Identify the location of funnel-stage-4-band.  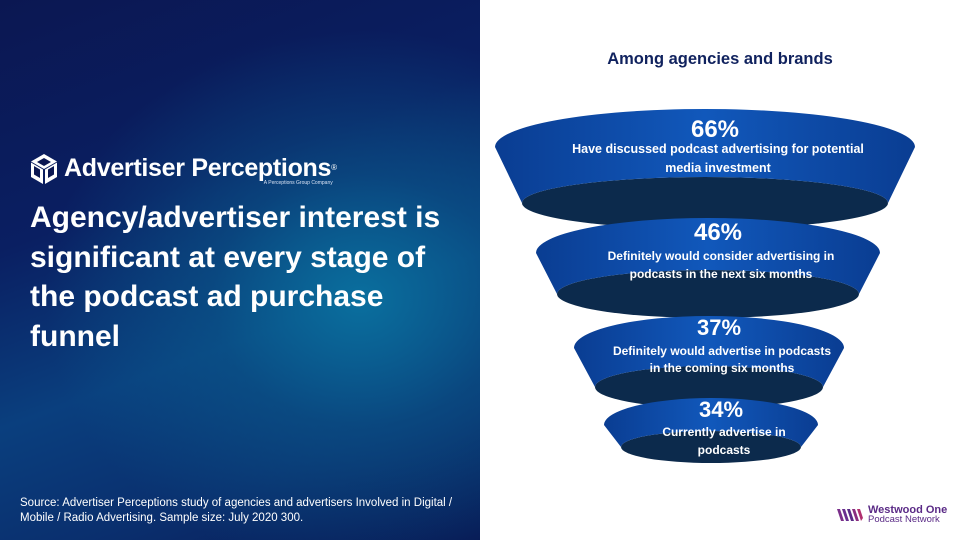
(711, 422).